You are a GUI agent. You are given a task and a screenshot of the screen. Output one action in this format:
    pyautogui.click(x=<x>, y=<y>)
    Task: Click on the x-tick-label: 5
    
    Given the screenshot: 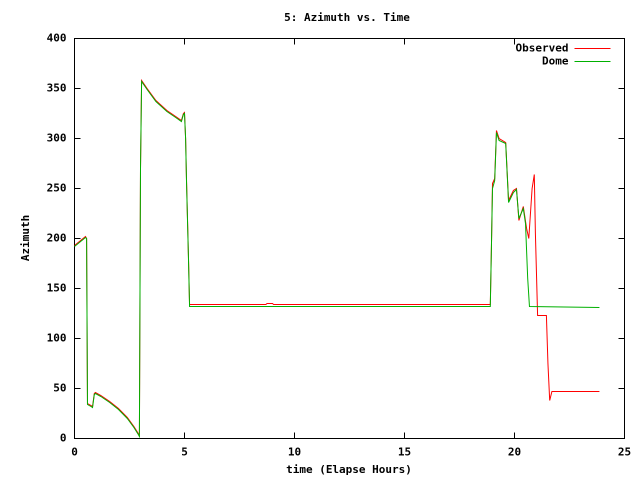 What is the action you would take?
    pyautogui.click(x=184, y=452)
    